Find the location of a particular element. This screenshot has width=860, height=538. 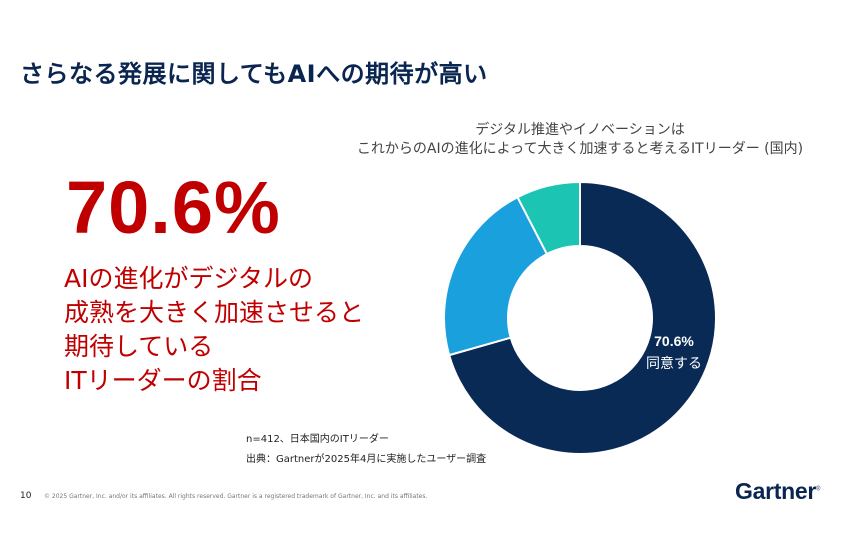

page-number: 10 is located at coordinates (26, 496).